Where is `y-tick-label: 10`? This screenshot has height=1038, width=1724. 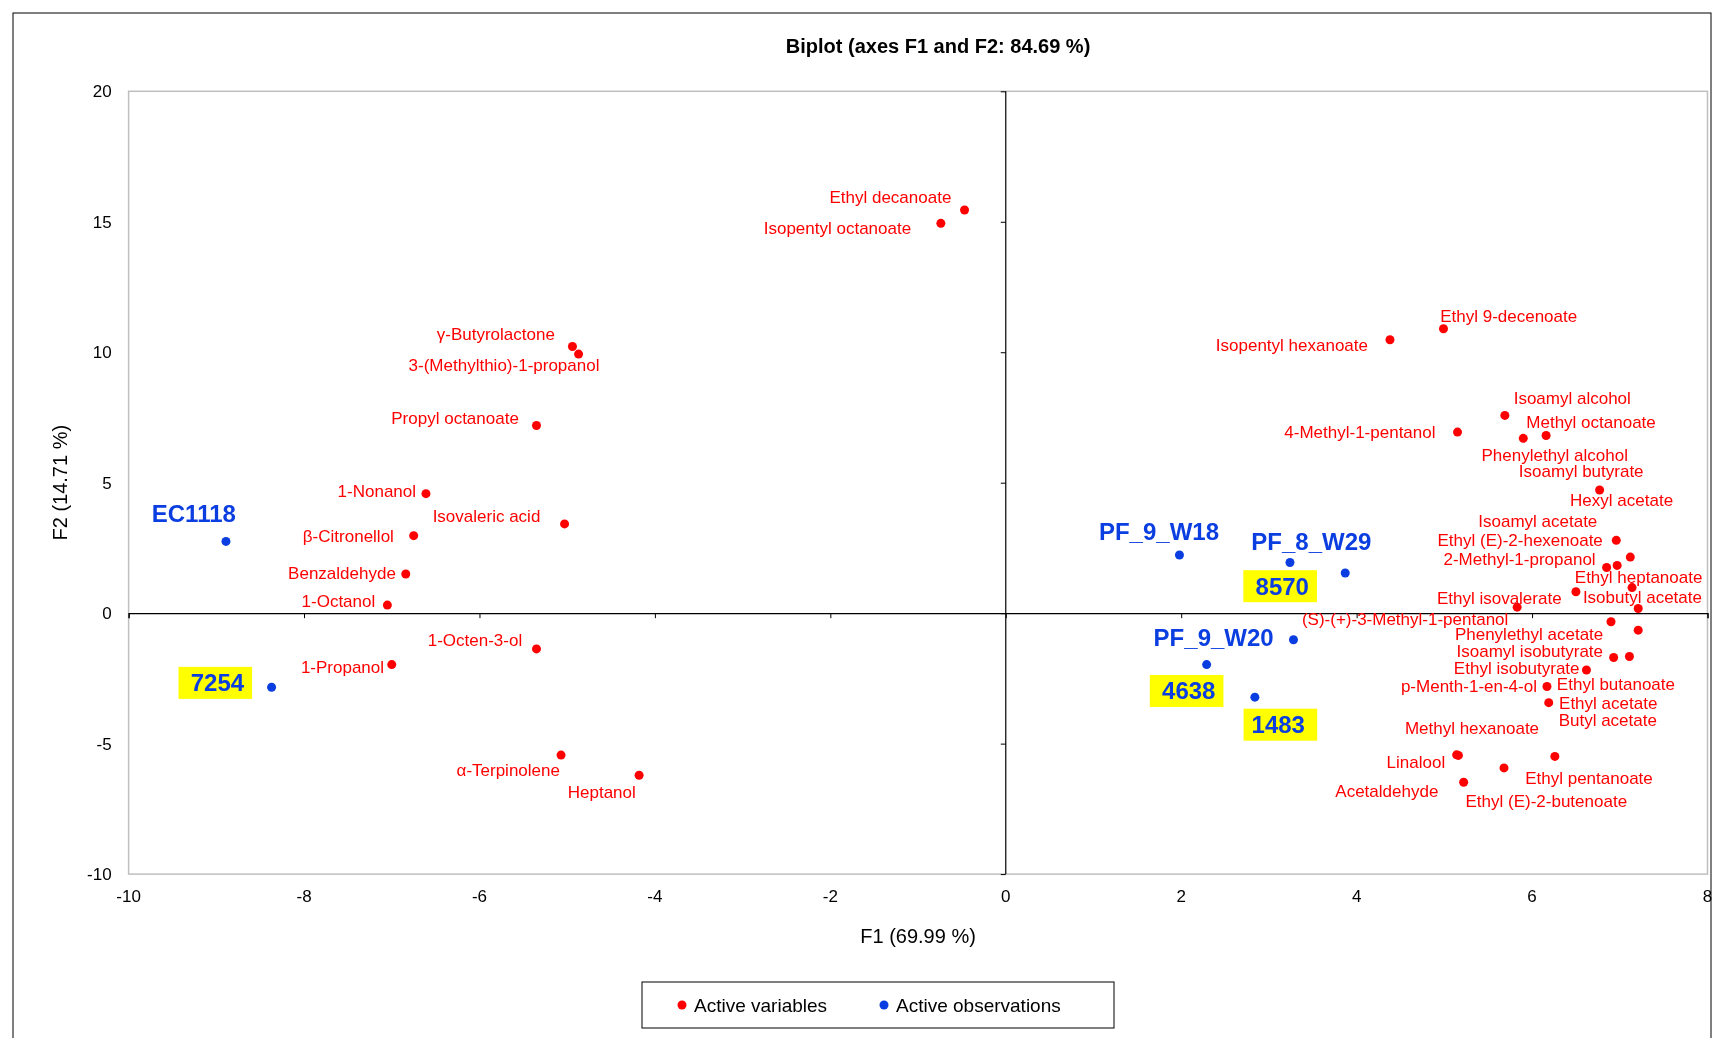 y-tick-label: 10 is located at coordinates (102, 353).